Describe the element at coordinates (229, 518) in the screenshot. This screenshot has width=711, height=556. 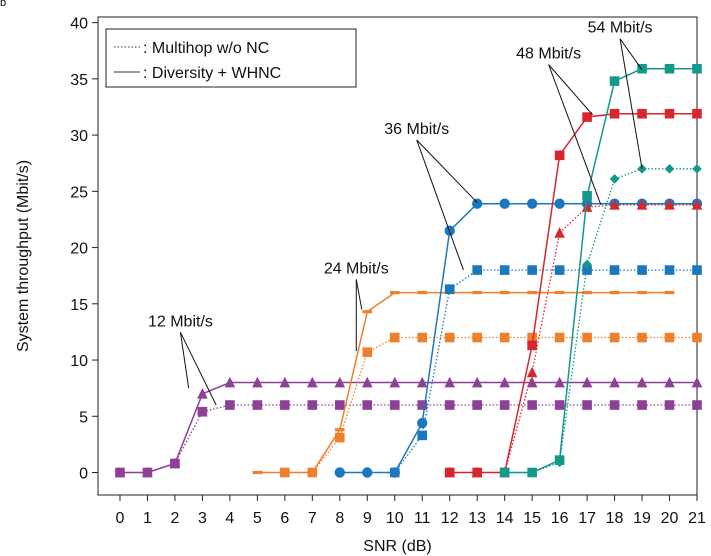
I see `x-tick-label: 4` at that location.